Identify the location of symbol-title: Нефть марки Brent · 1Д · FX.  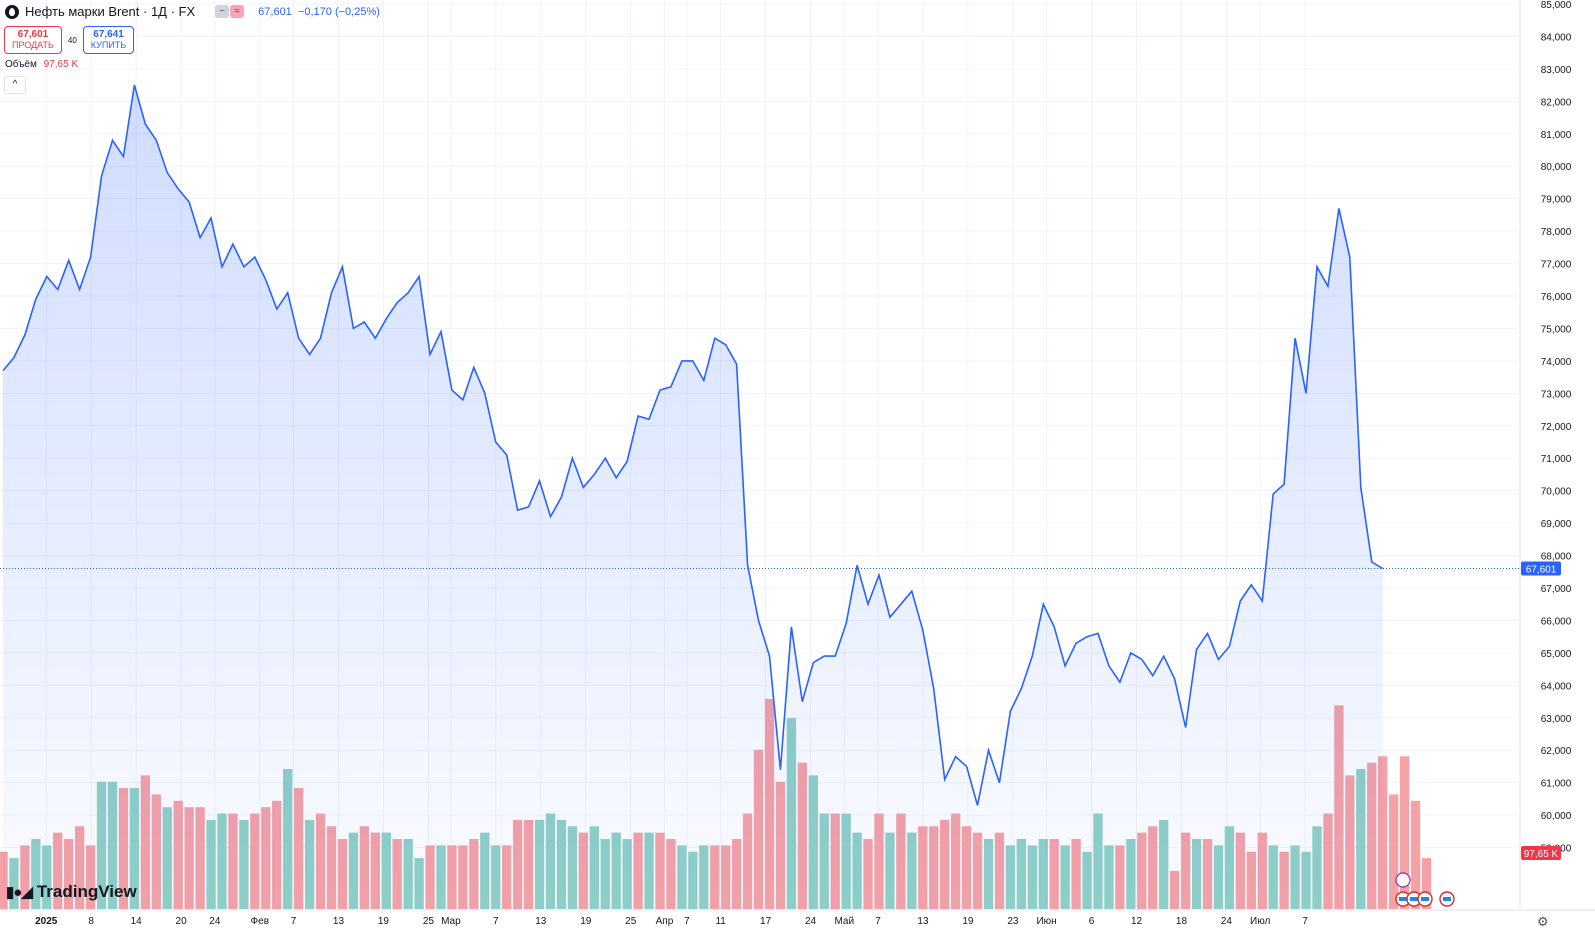
(110, 11).